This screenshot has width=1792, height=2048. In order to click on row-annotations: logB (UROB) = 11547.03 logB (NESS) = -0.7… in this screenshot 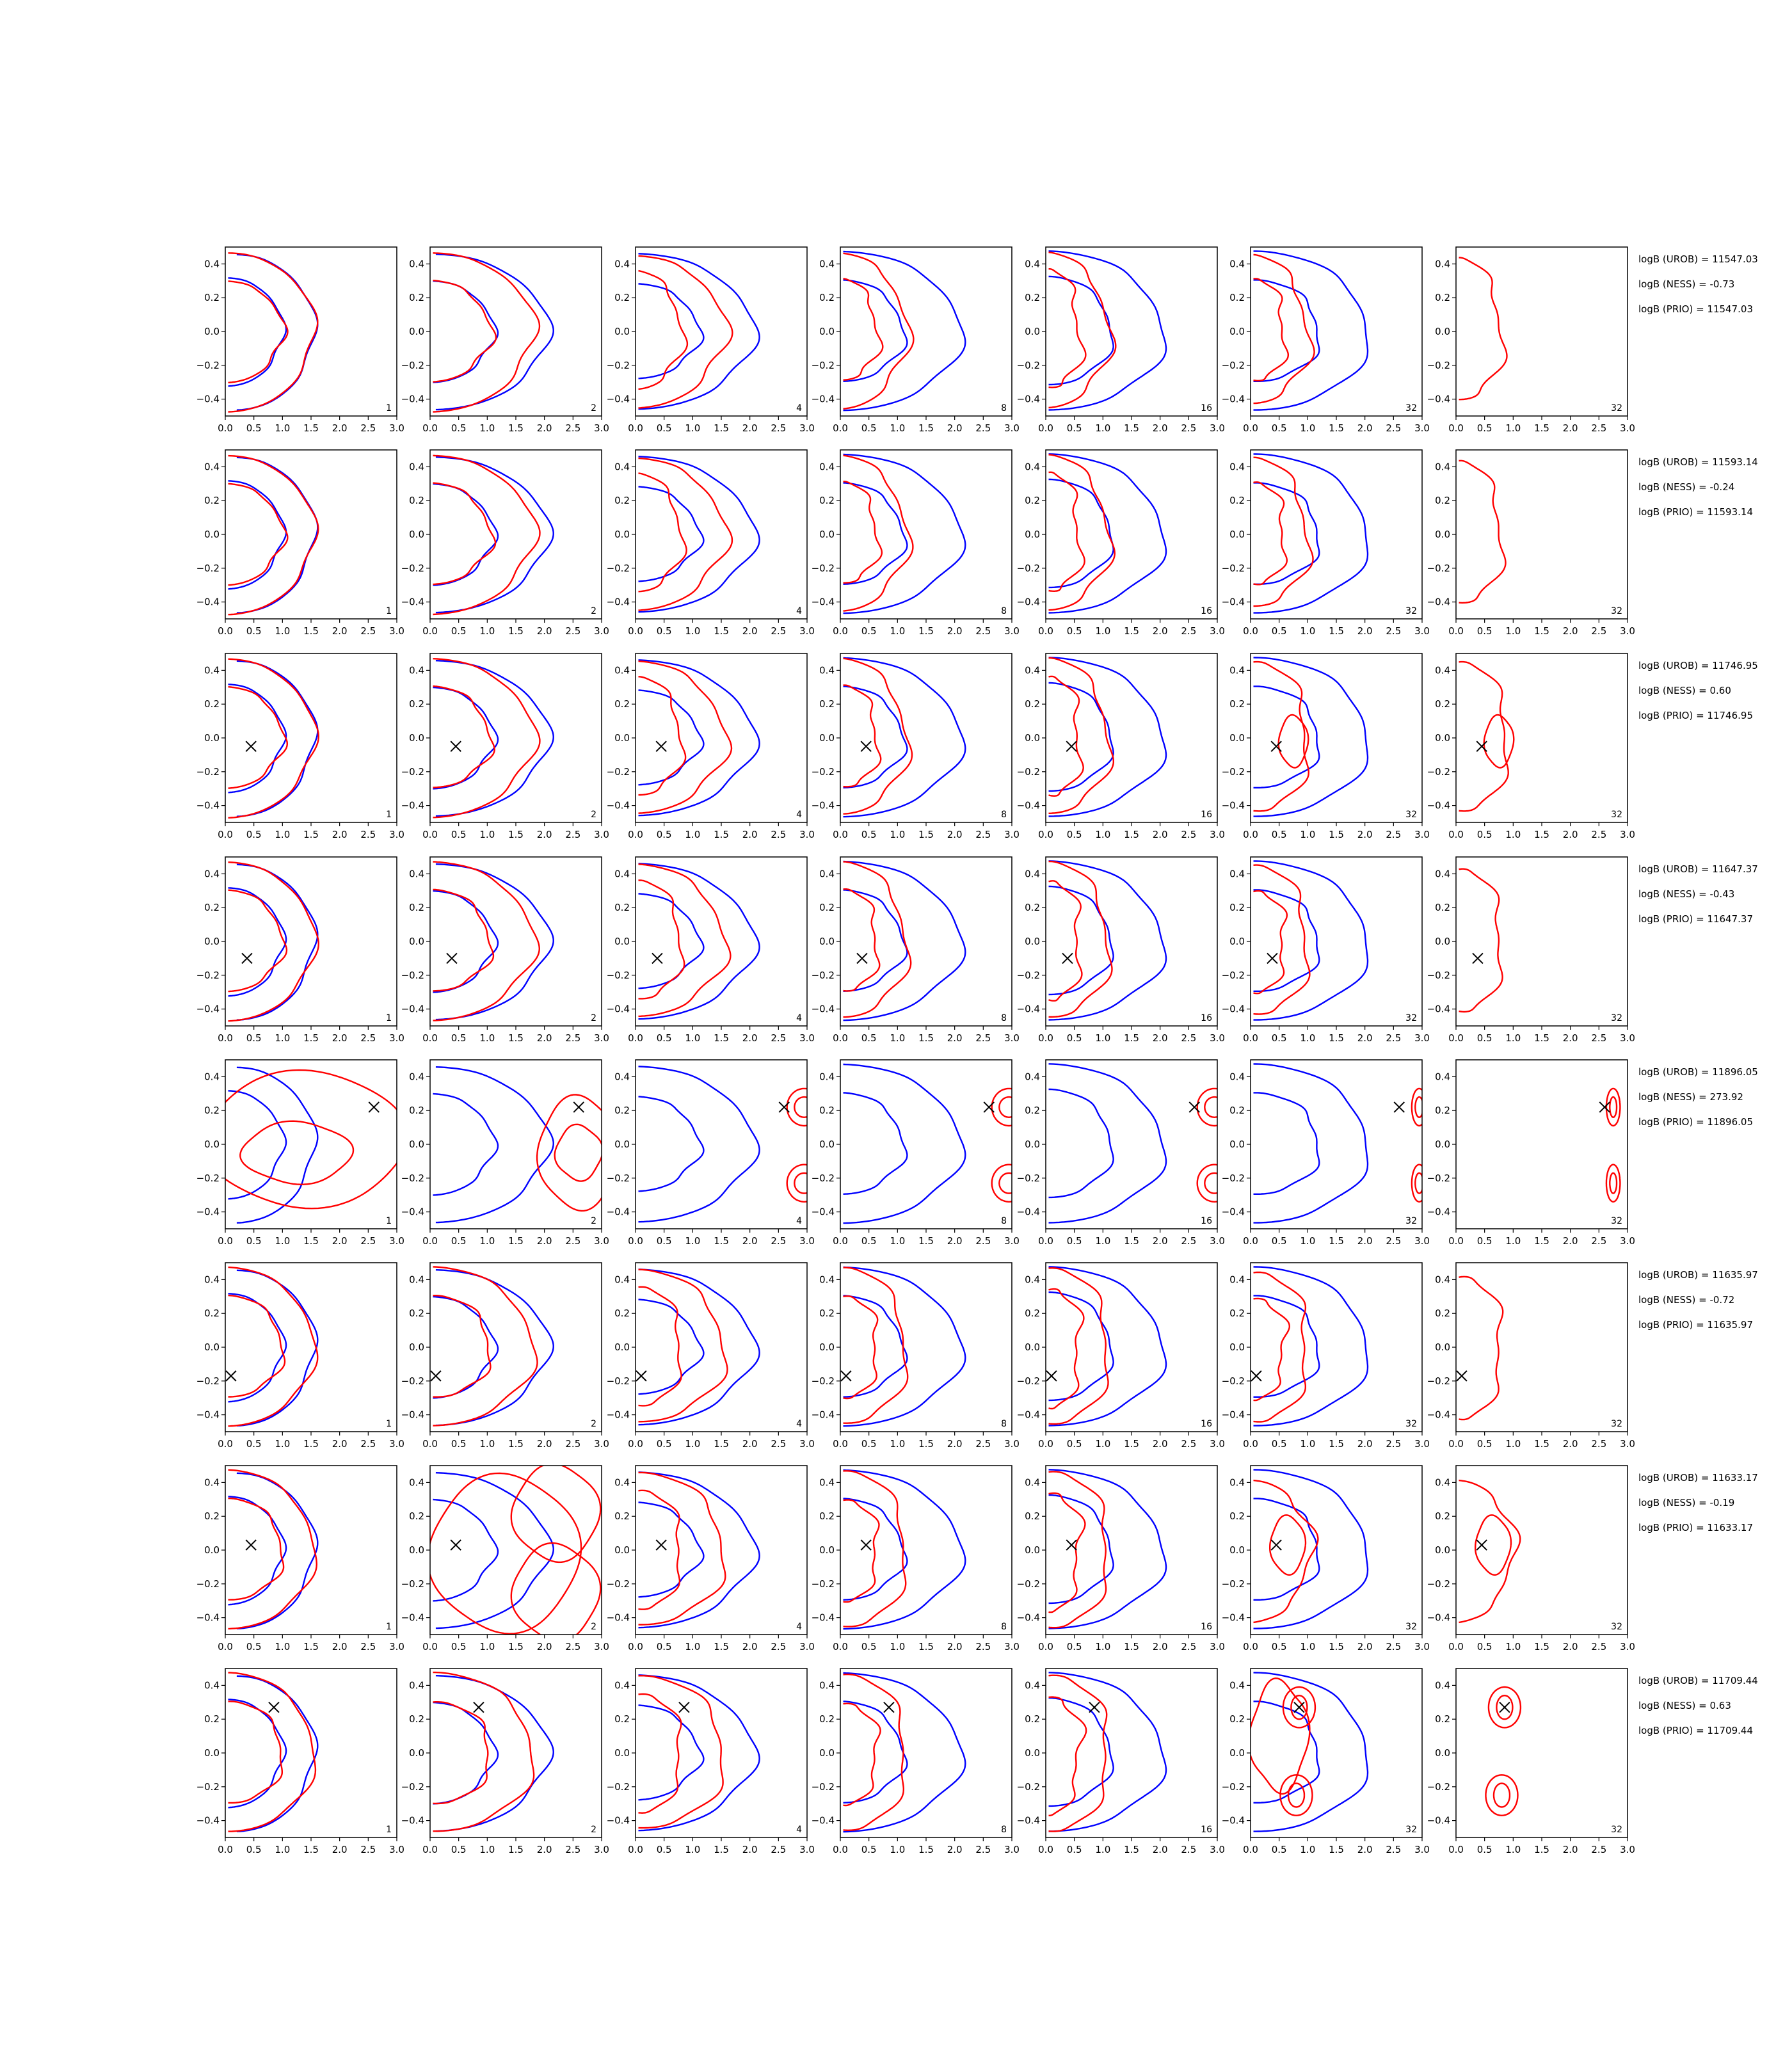, I will do `click(1698, 284)`.